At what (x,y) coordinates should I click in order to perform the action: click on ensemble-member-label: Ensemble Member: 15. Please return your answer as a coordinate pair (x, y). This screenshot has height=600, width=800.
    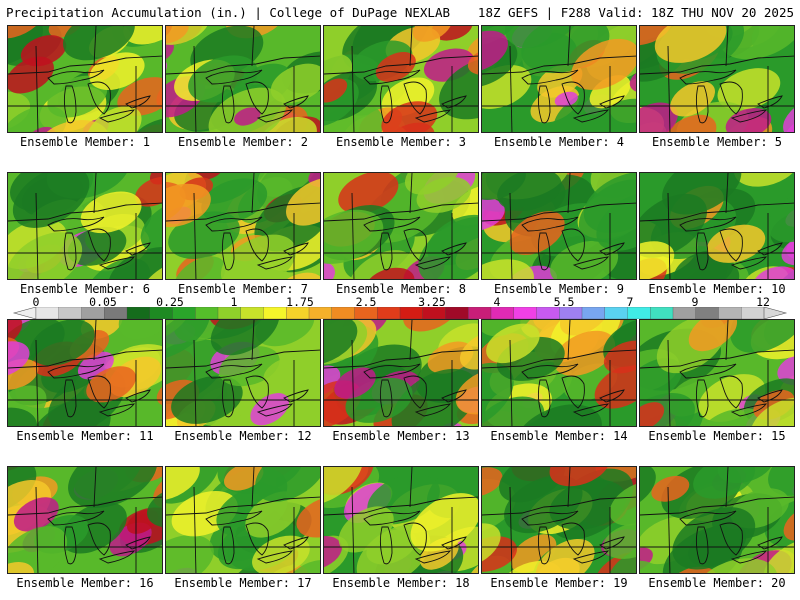
    Looking at the image, I should click on (717, 436).